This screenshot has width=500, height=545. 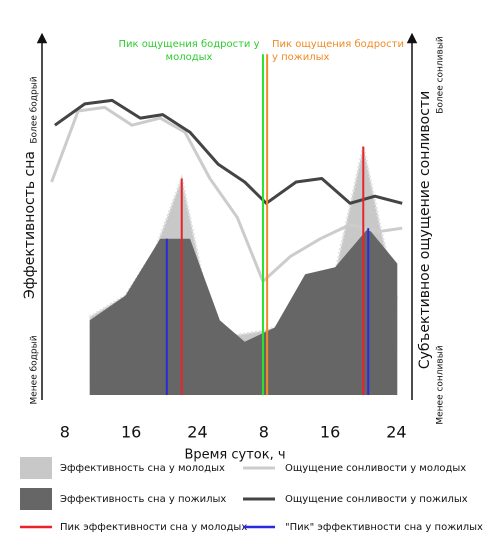 I want to click on legend-label: Эффективность сна у молодых, so click(x=142, y=468).